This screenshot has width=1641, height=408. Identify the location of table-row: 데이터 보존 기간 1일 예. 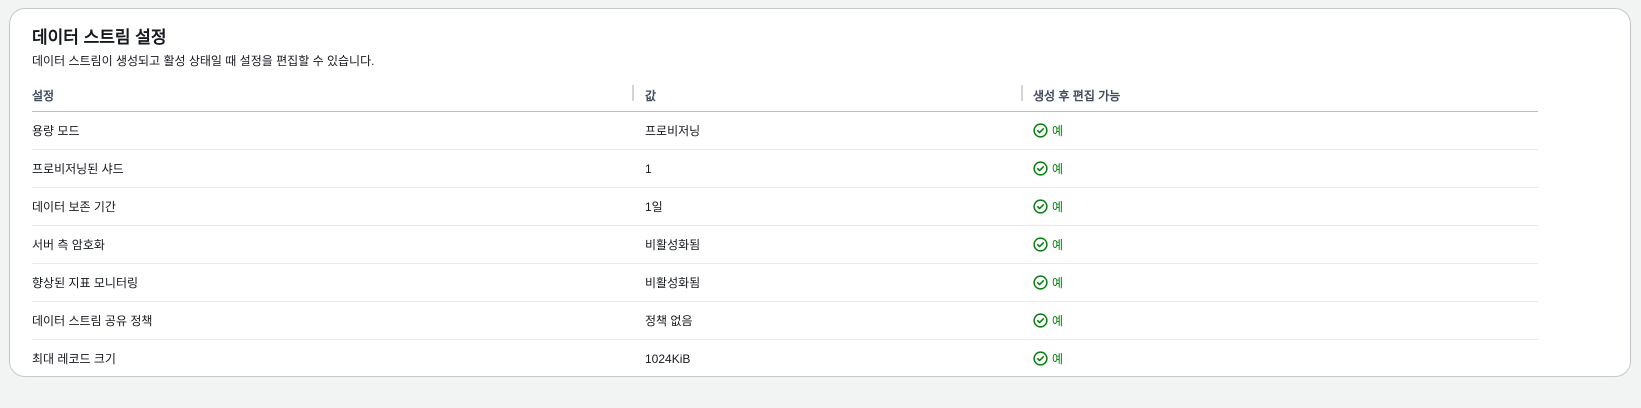
(785, 207).